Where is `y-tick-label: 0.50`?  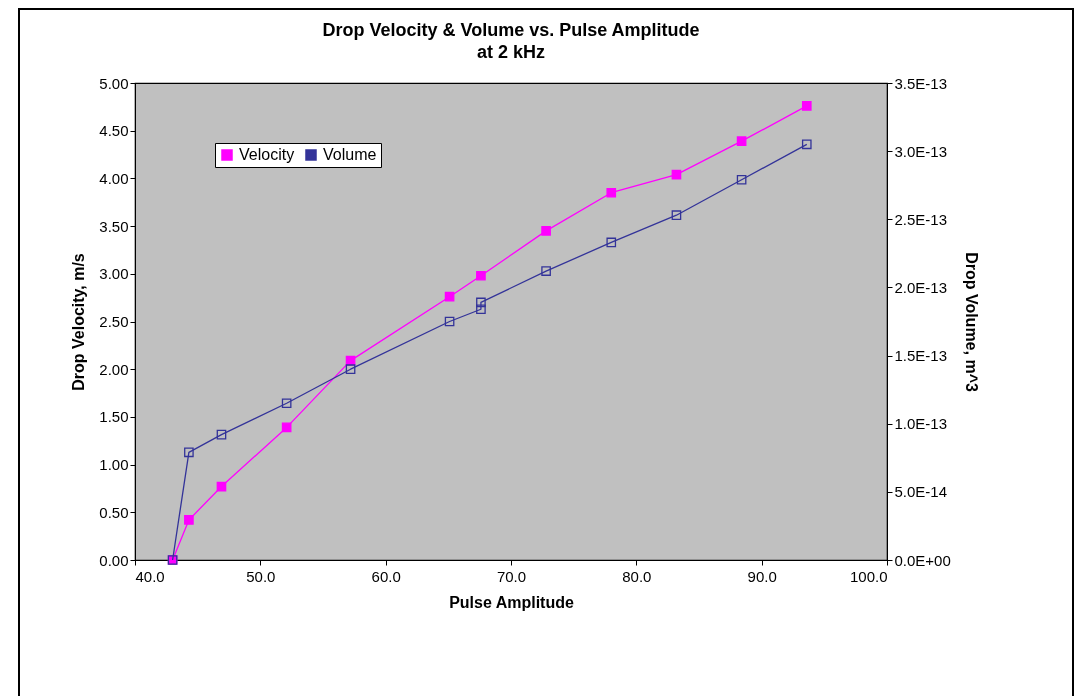
y-tick-label: 0.50 is located at coordinates (114, 512).